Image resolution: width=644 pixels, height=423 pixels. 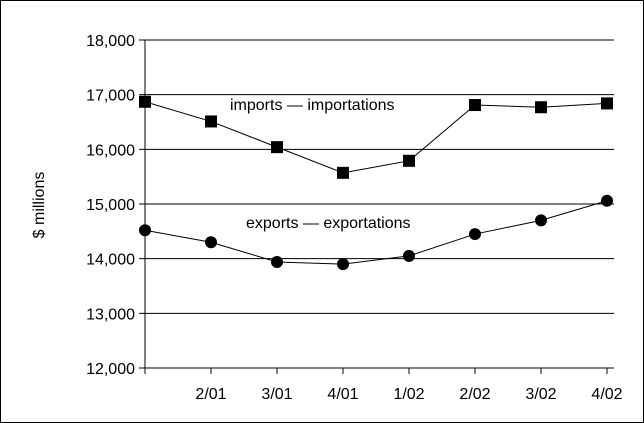 I want to click on x-tick-label: 4/01, so click(x=342, y=394).